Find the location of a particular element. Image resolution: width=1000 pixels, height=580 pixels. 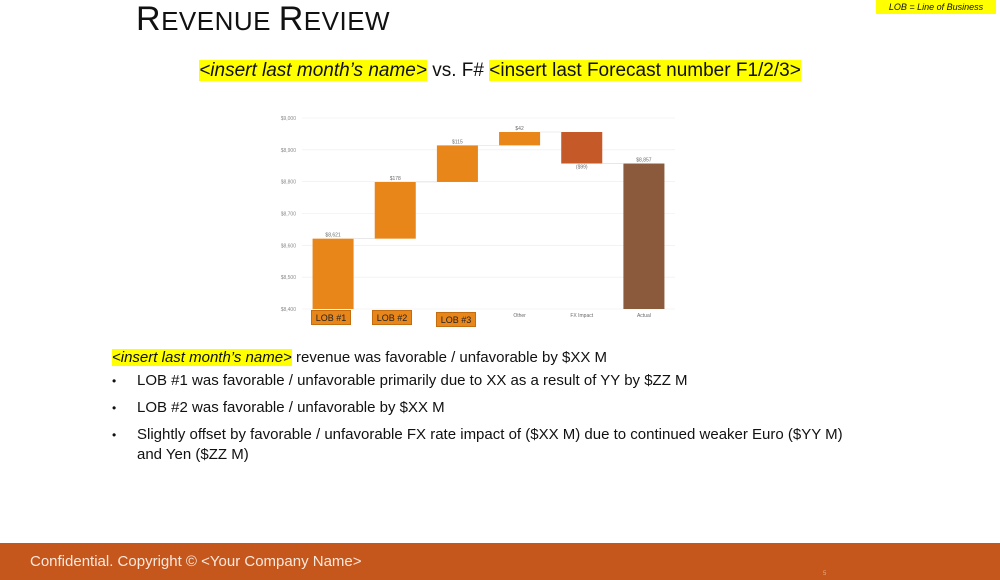

y-tick-label: $8,900 is located at coordinates (289, 151).